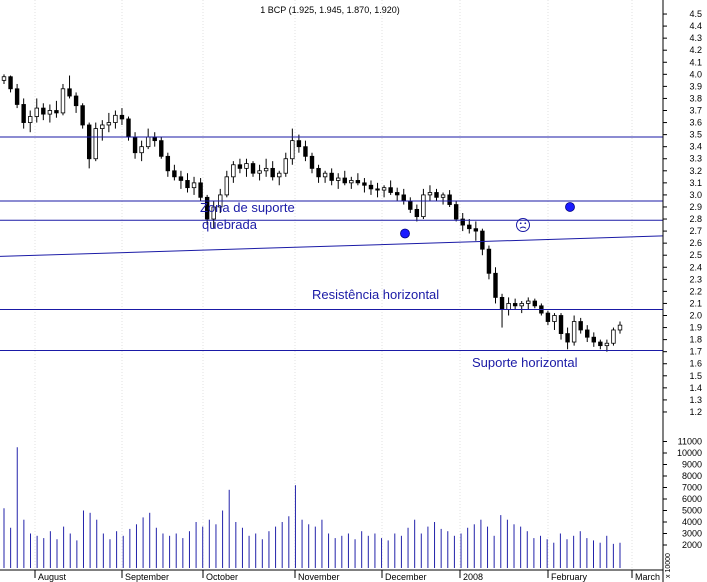 The width and height of the screenshot is (707, 582). I want to click on annotation-resistencia-horizontal: Resistência horizontal, so click(375, 294).